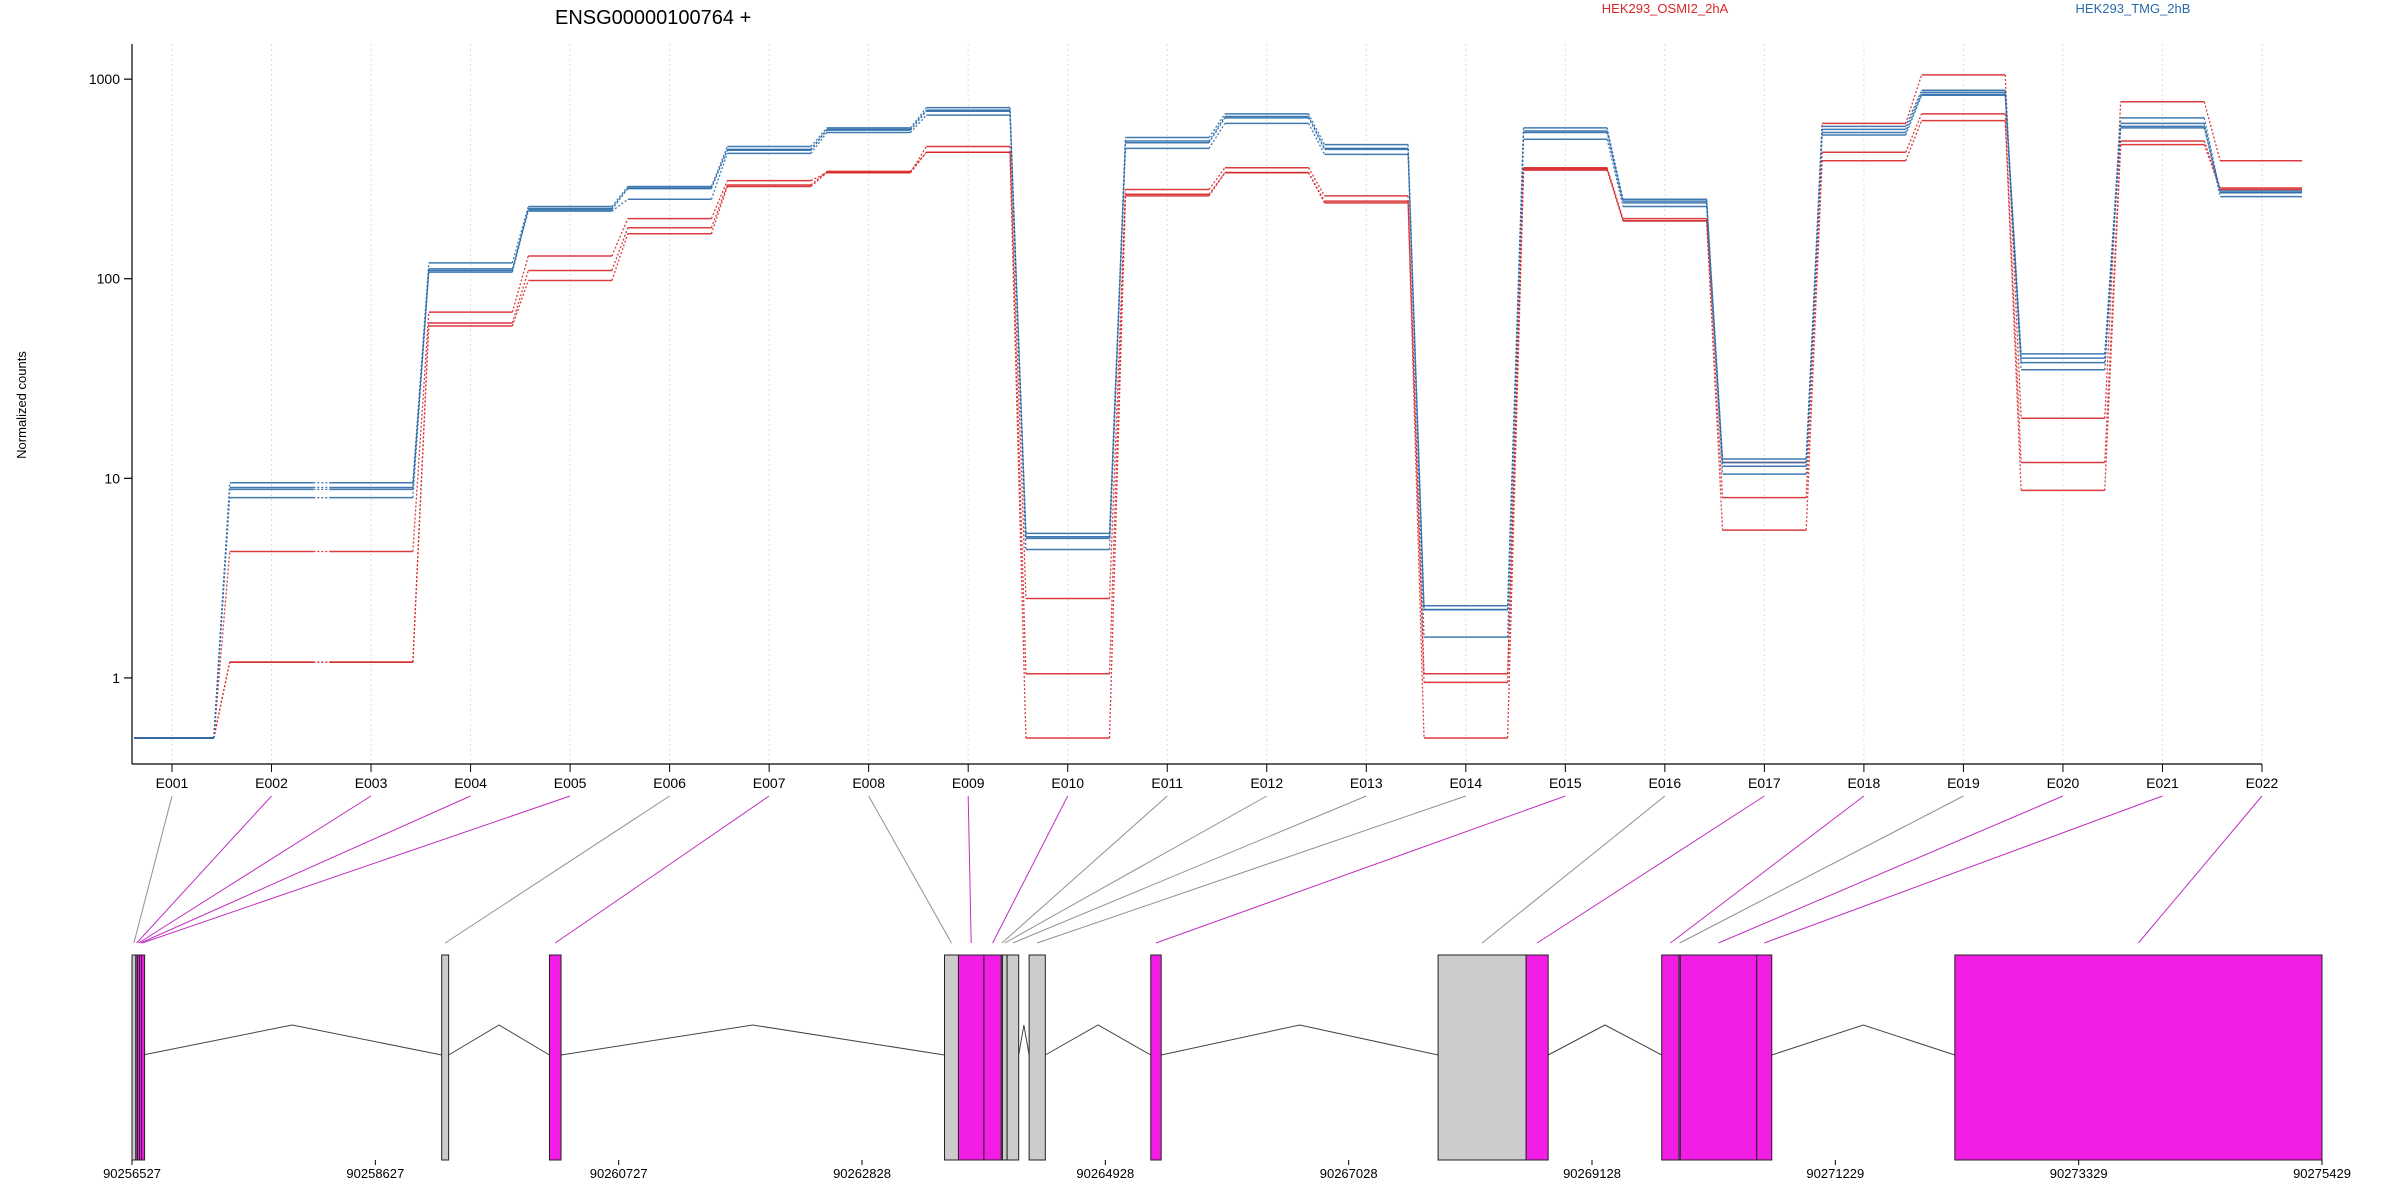  What do you see at coordinates (653, 18) in the screenshot?
I see `chart-title: ENSG00000100764 +` at bounding box center [653, 18].